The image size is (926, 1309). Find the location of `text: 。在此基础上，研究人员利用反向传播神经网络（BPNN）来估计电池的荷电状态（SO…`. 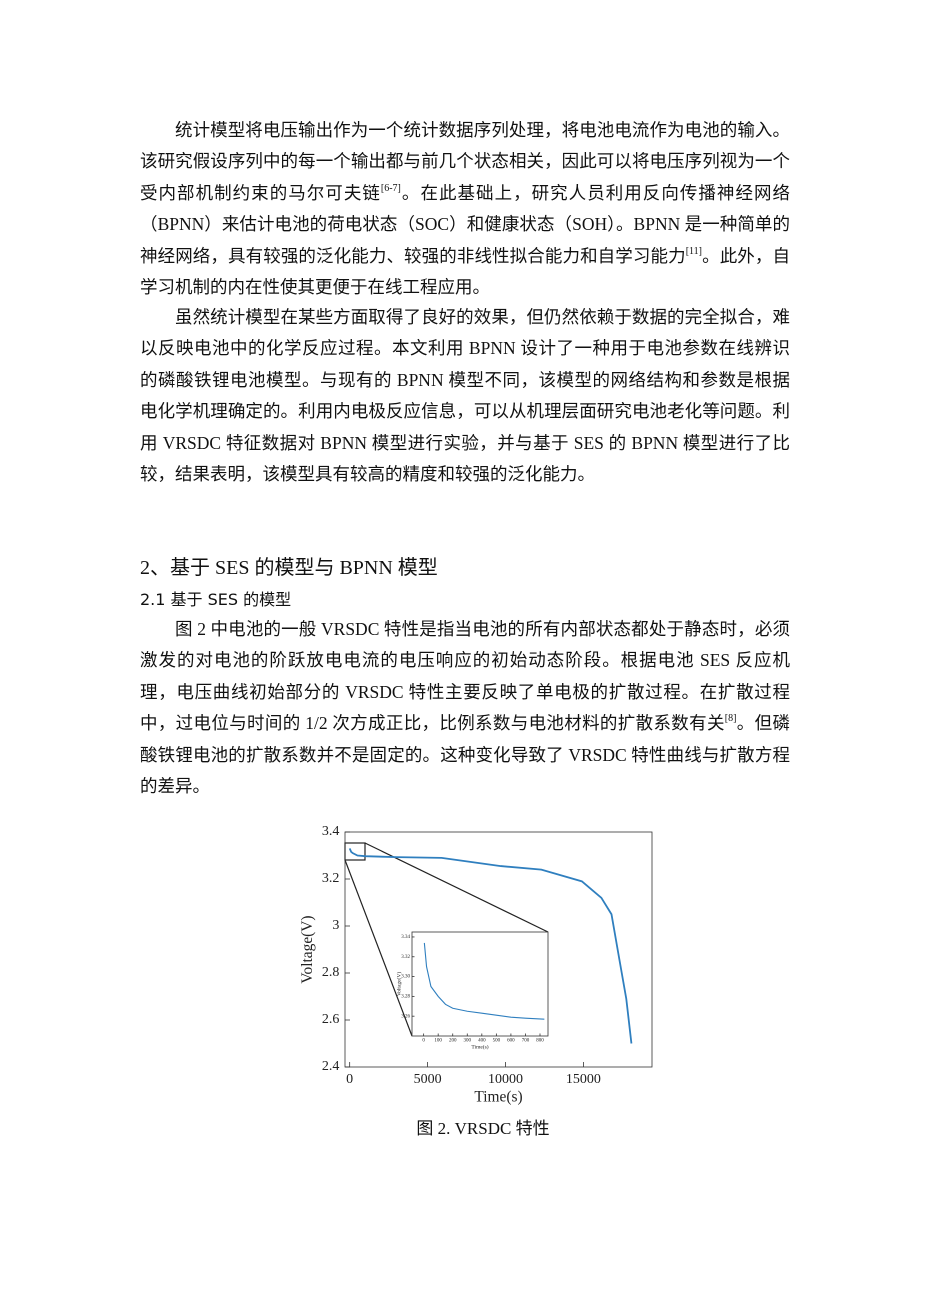

text: 。在此基础上，研究人员利用反向传播神经网络（BPNN）来估计电池的荷电状态（SO… is located at coordinates (465, 224).